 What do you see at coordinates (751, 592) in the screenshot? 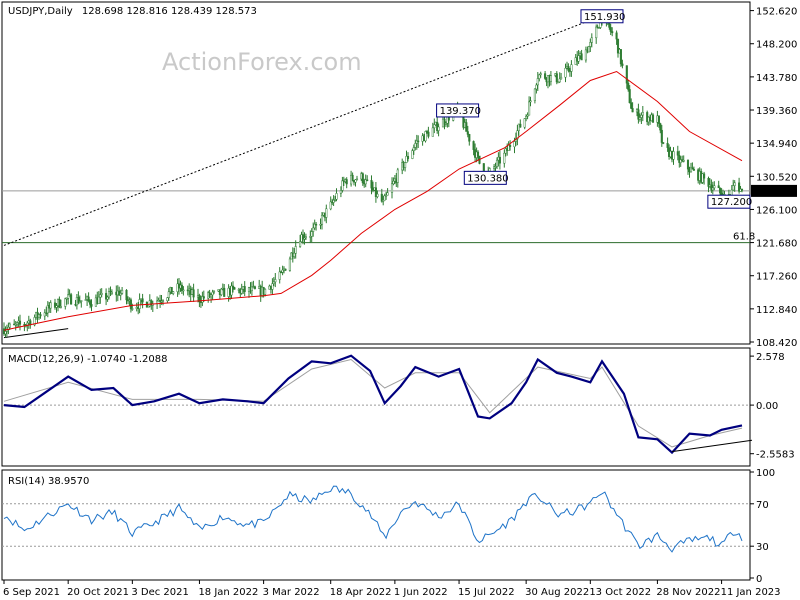
I see `x-tick-label: 11 Jan 2023` at bounding box center [751, 592].